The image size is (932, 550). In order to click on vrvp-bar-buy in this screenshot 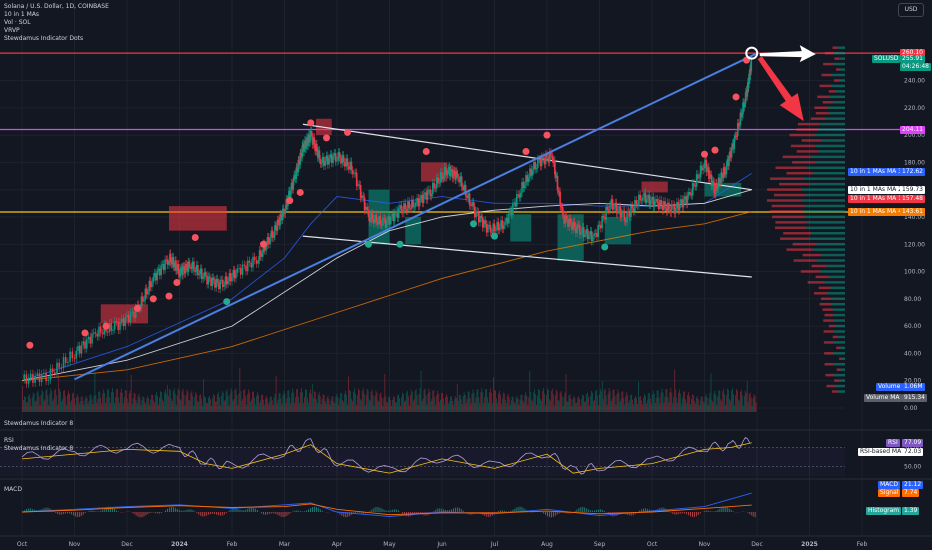, I will do `click(828, 249)`.